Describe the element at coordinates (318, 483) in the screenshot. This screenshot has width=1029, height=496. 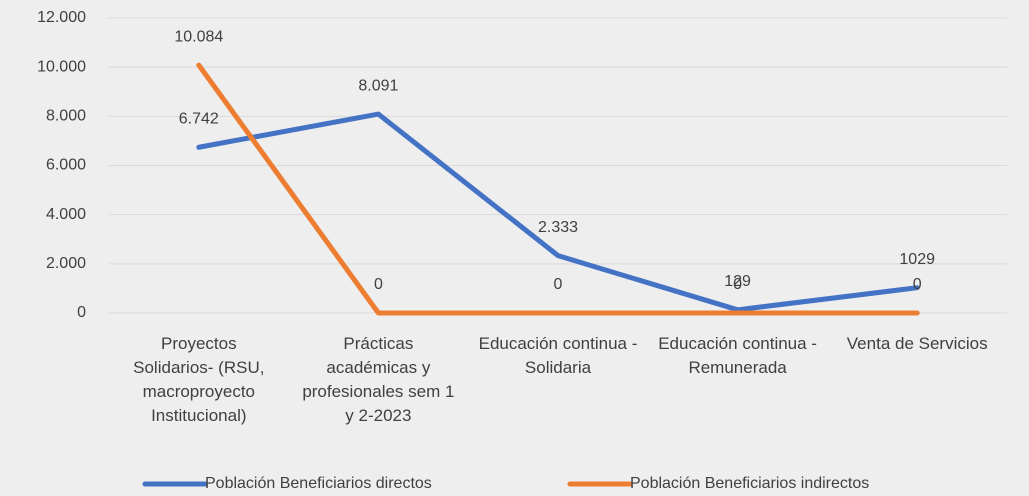
I see `legend-label: Población Beneficiarios directos` at that location.